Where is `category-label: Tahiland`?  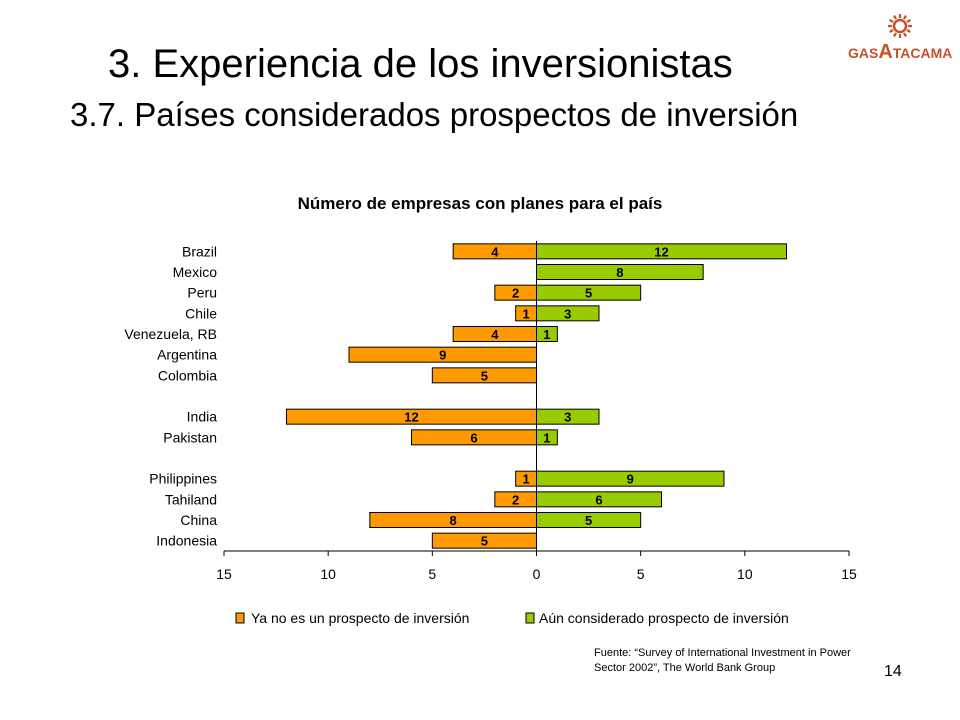 category-label: Tahiland is located at coordinates (191, 499).